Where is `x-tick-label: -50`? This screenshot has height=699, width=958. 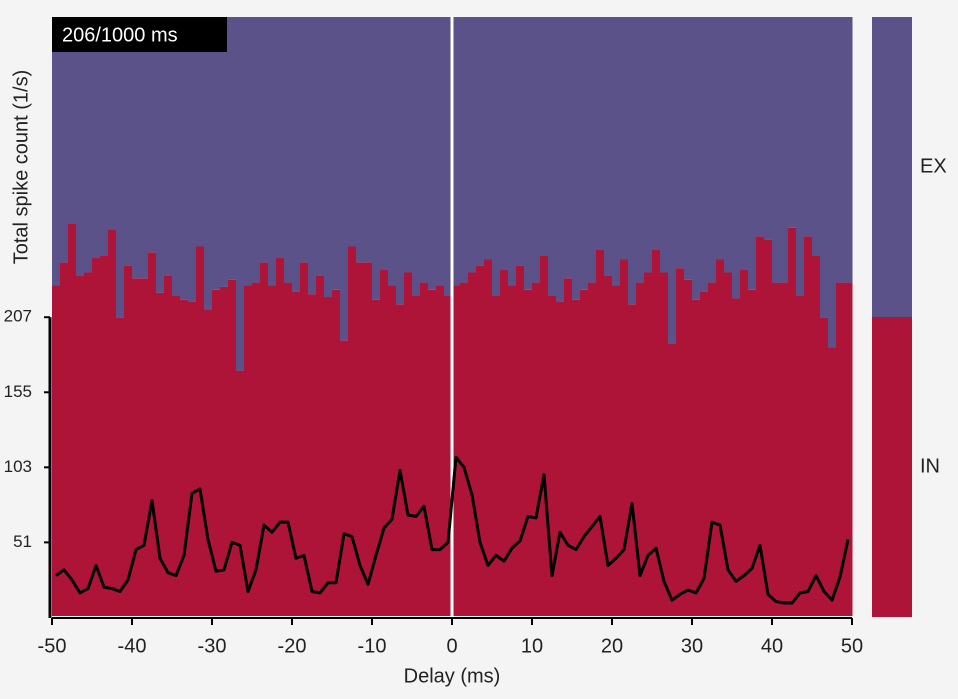 x-tick-label: -50 is located at coordinates (52, 646).